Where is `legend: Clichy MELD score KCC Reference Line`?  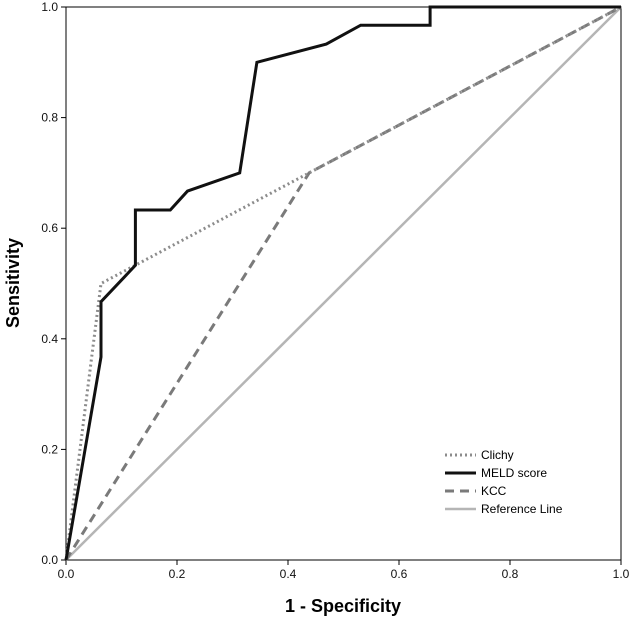
legend: Clichy MELD score KCC Reference Line is located at coordinates (504, 482).